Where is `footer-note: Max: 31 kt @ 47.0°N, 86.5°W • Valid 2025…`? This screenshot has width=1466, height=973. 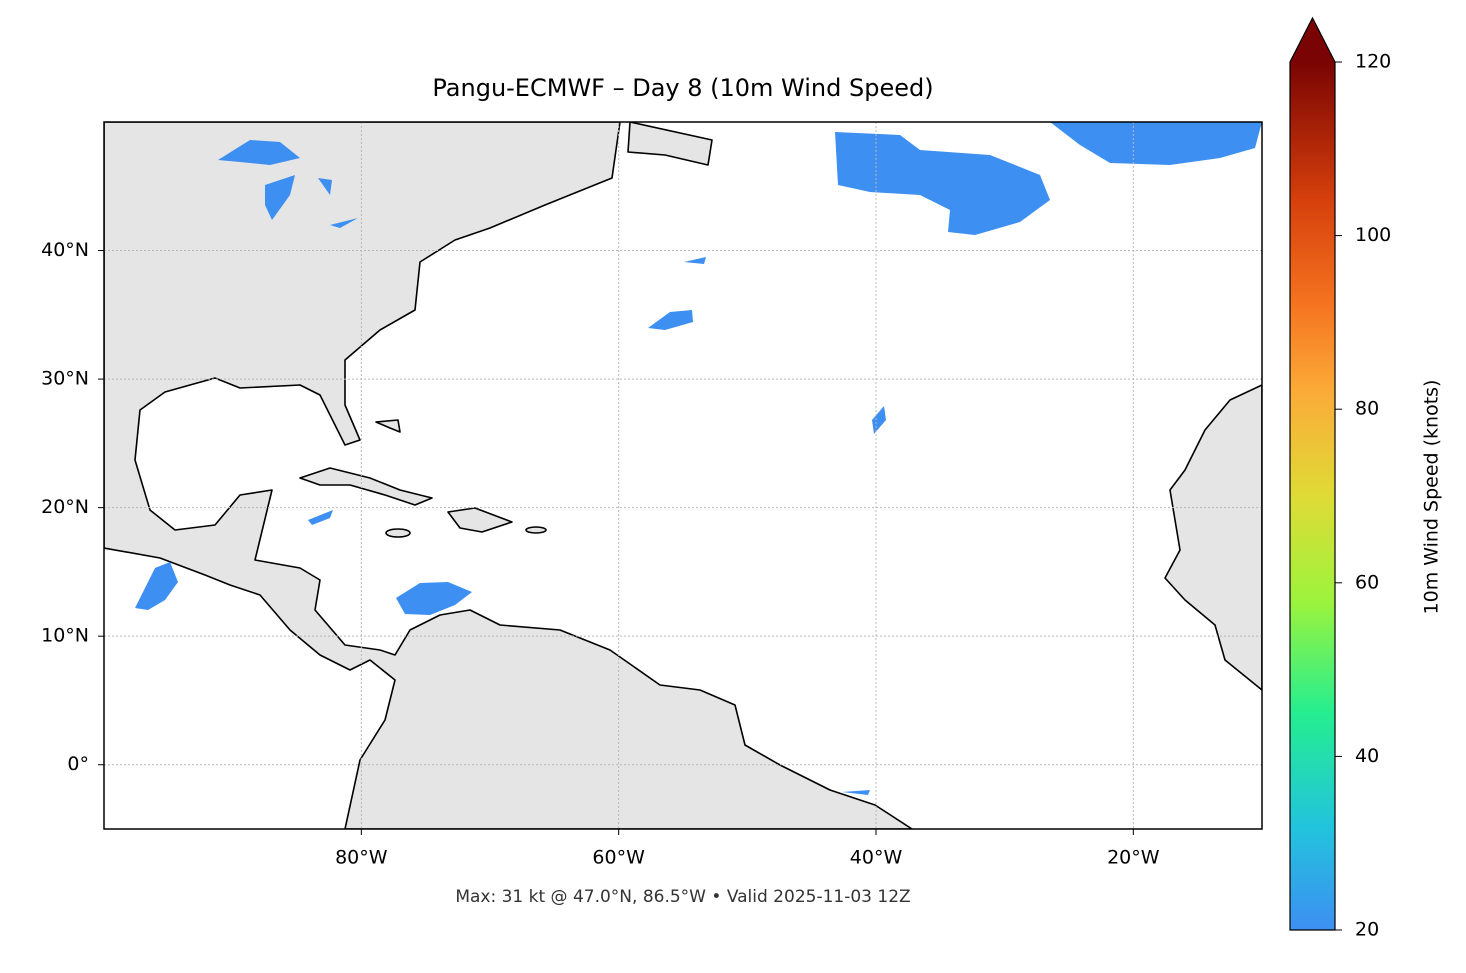
footer-note: Max: 31 kt @ 47.0°N, 86.5°W • Valid 2025… is located at coordinates (682, 897).